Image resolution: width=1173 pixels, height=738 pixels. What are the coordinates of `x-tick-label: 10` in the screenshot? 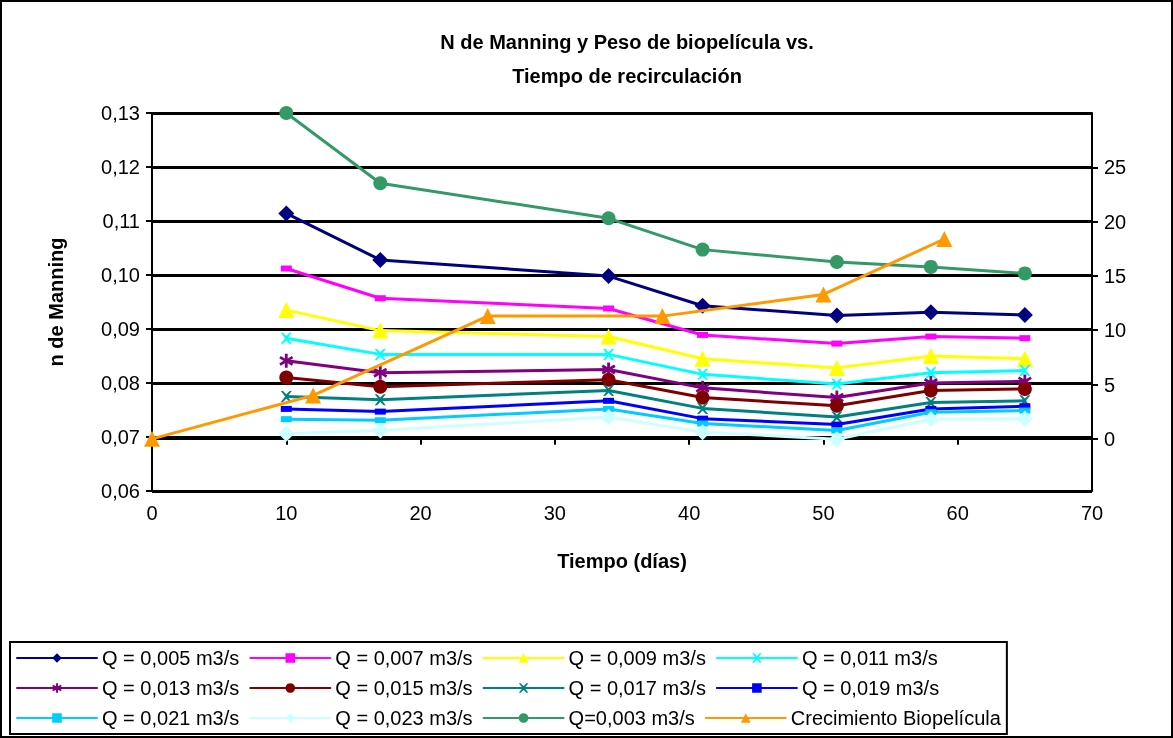 It's located at (286, 513).